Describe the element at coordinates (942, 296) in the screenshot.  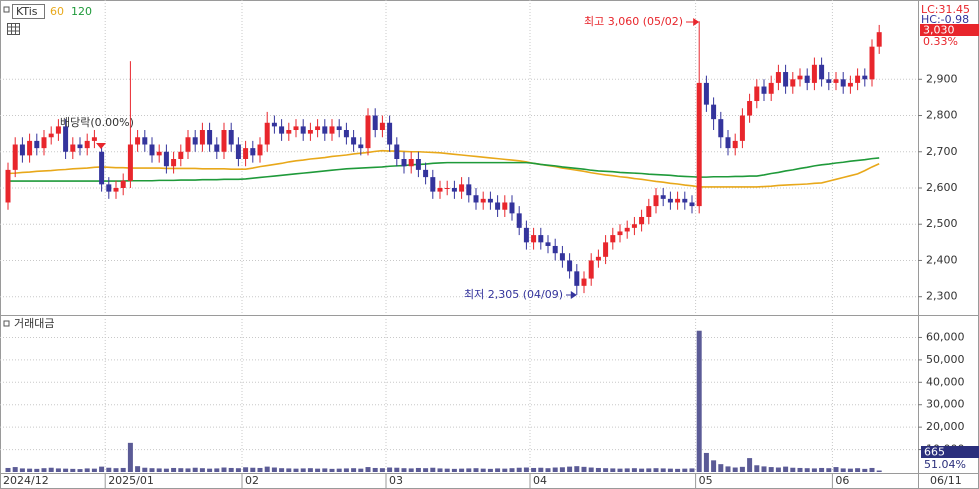
I see `y-tick-label: 2,300` at that location.